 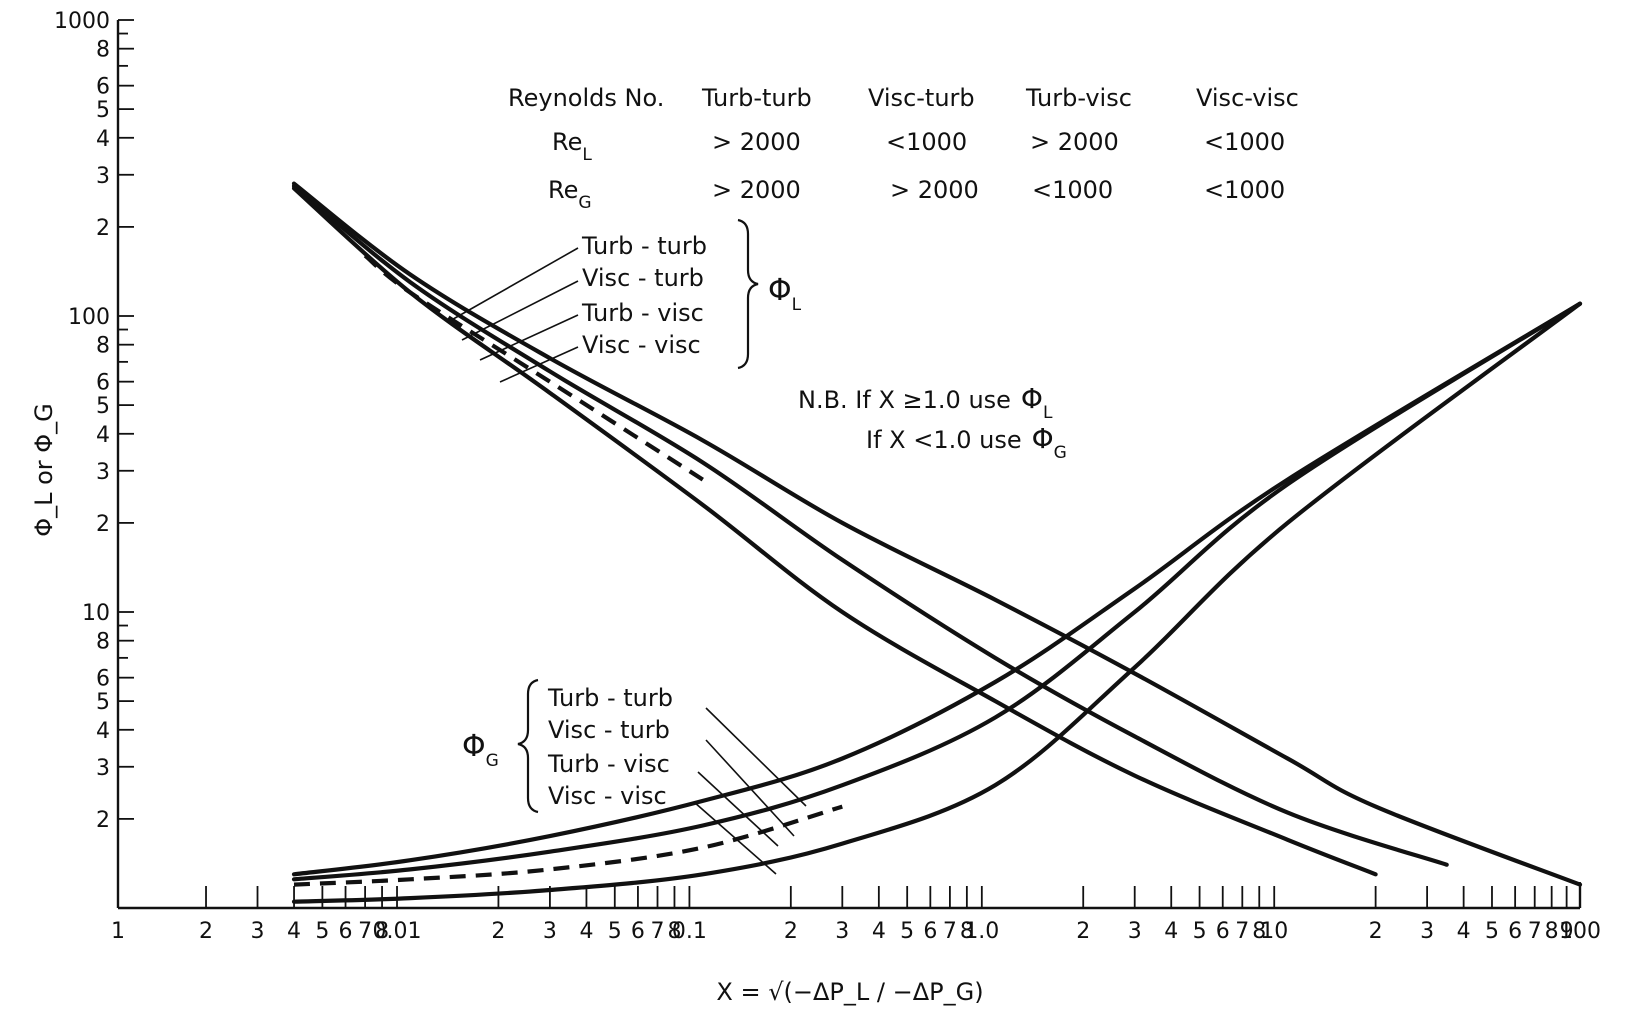 I want to click on note-line-2: If X <1.0 use ΦG, so click(x=966, y=442).